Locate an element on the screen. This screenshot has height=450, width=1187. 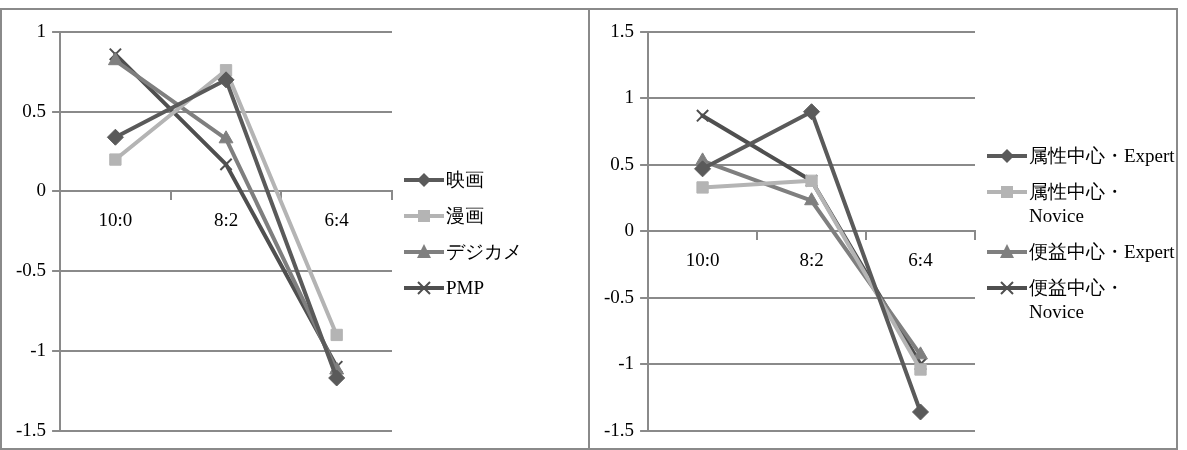
legend-label: 便益中心・Novice is located at coordinates (1077, 300).